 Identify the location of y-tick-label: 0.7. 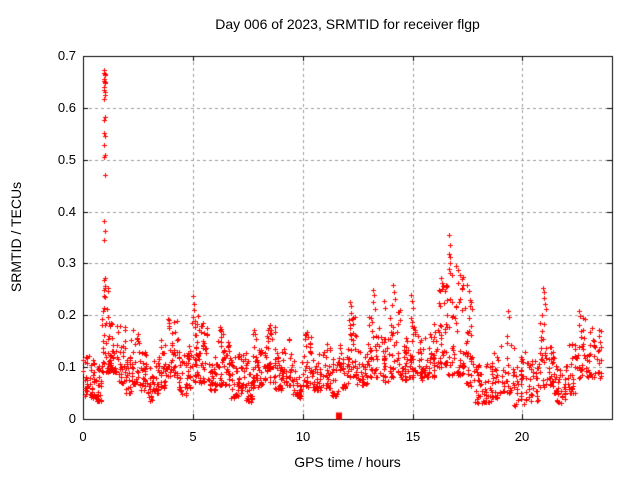
(66, 55).